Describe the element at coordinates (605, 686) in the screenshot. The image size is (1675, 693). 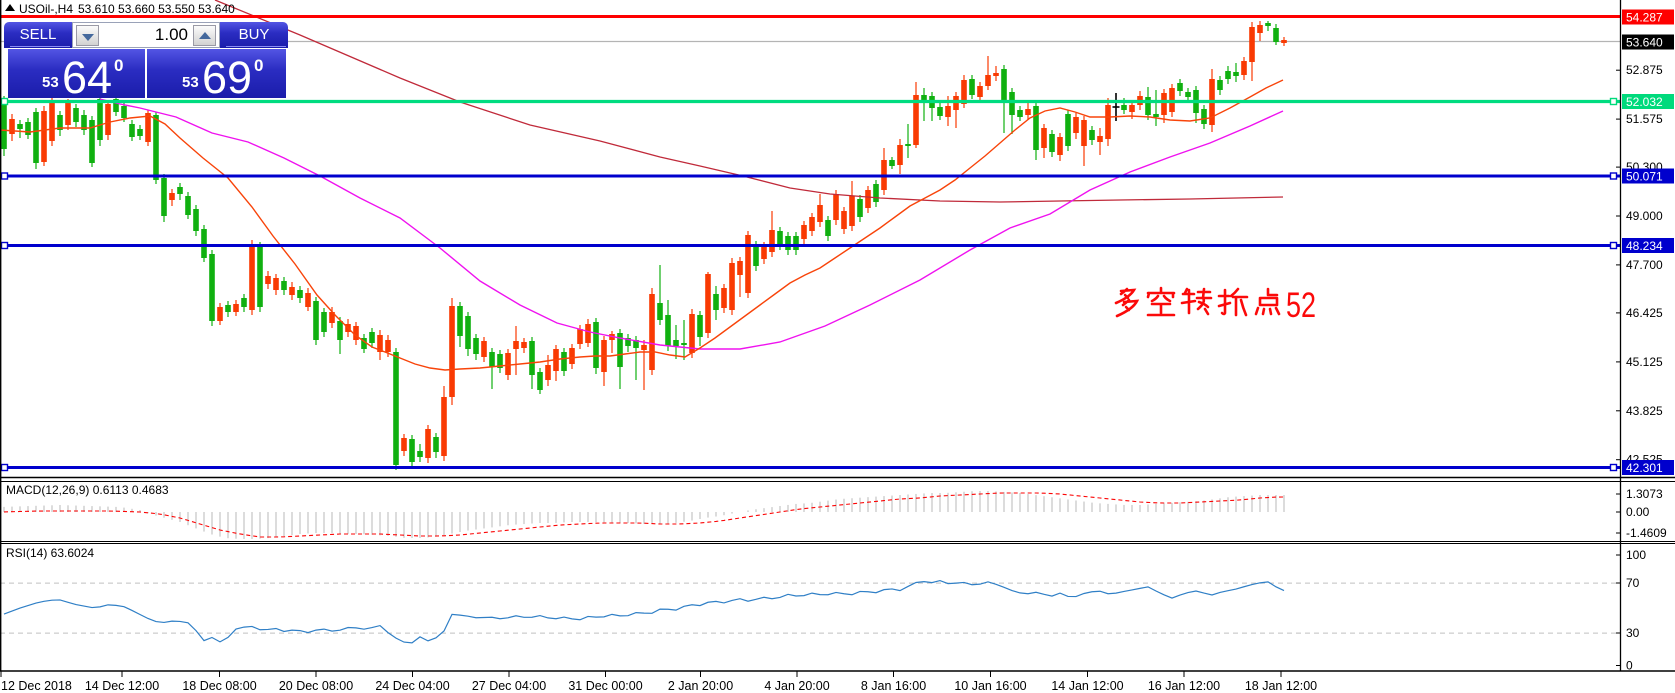
I see `svg-text: 31 Dec 00:00` at that location.